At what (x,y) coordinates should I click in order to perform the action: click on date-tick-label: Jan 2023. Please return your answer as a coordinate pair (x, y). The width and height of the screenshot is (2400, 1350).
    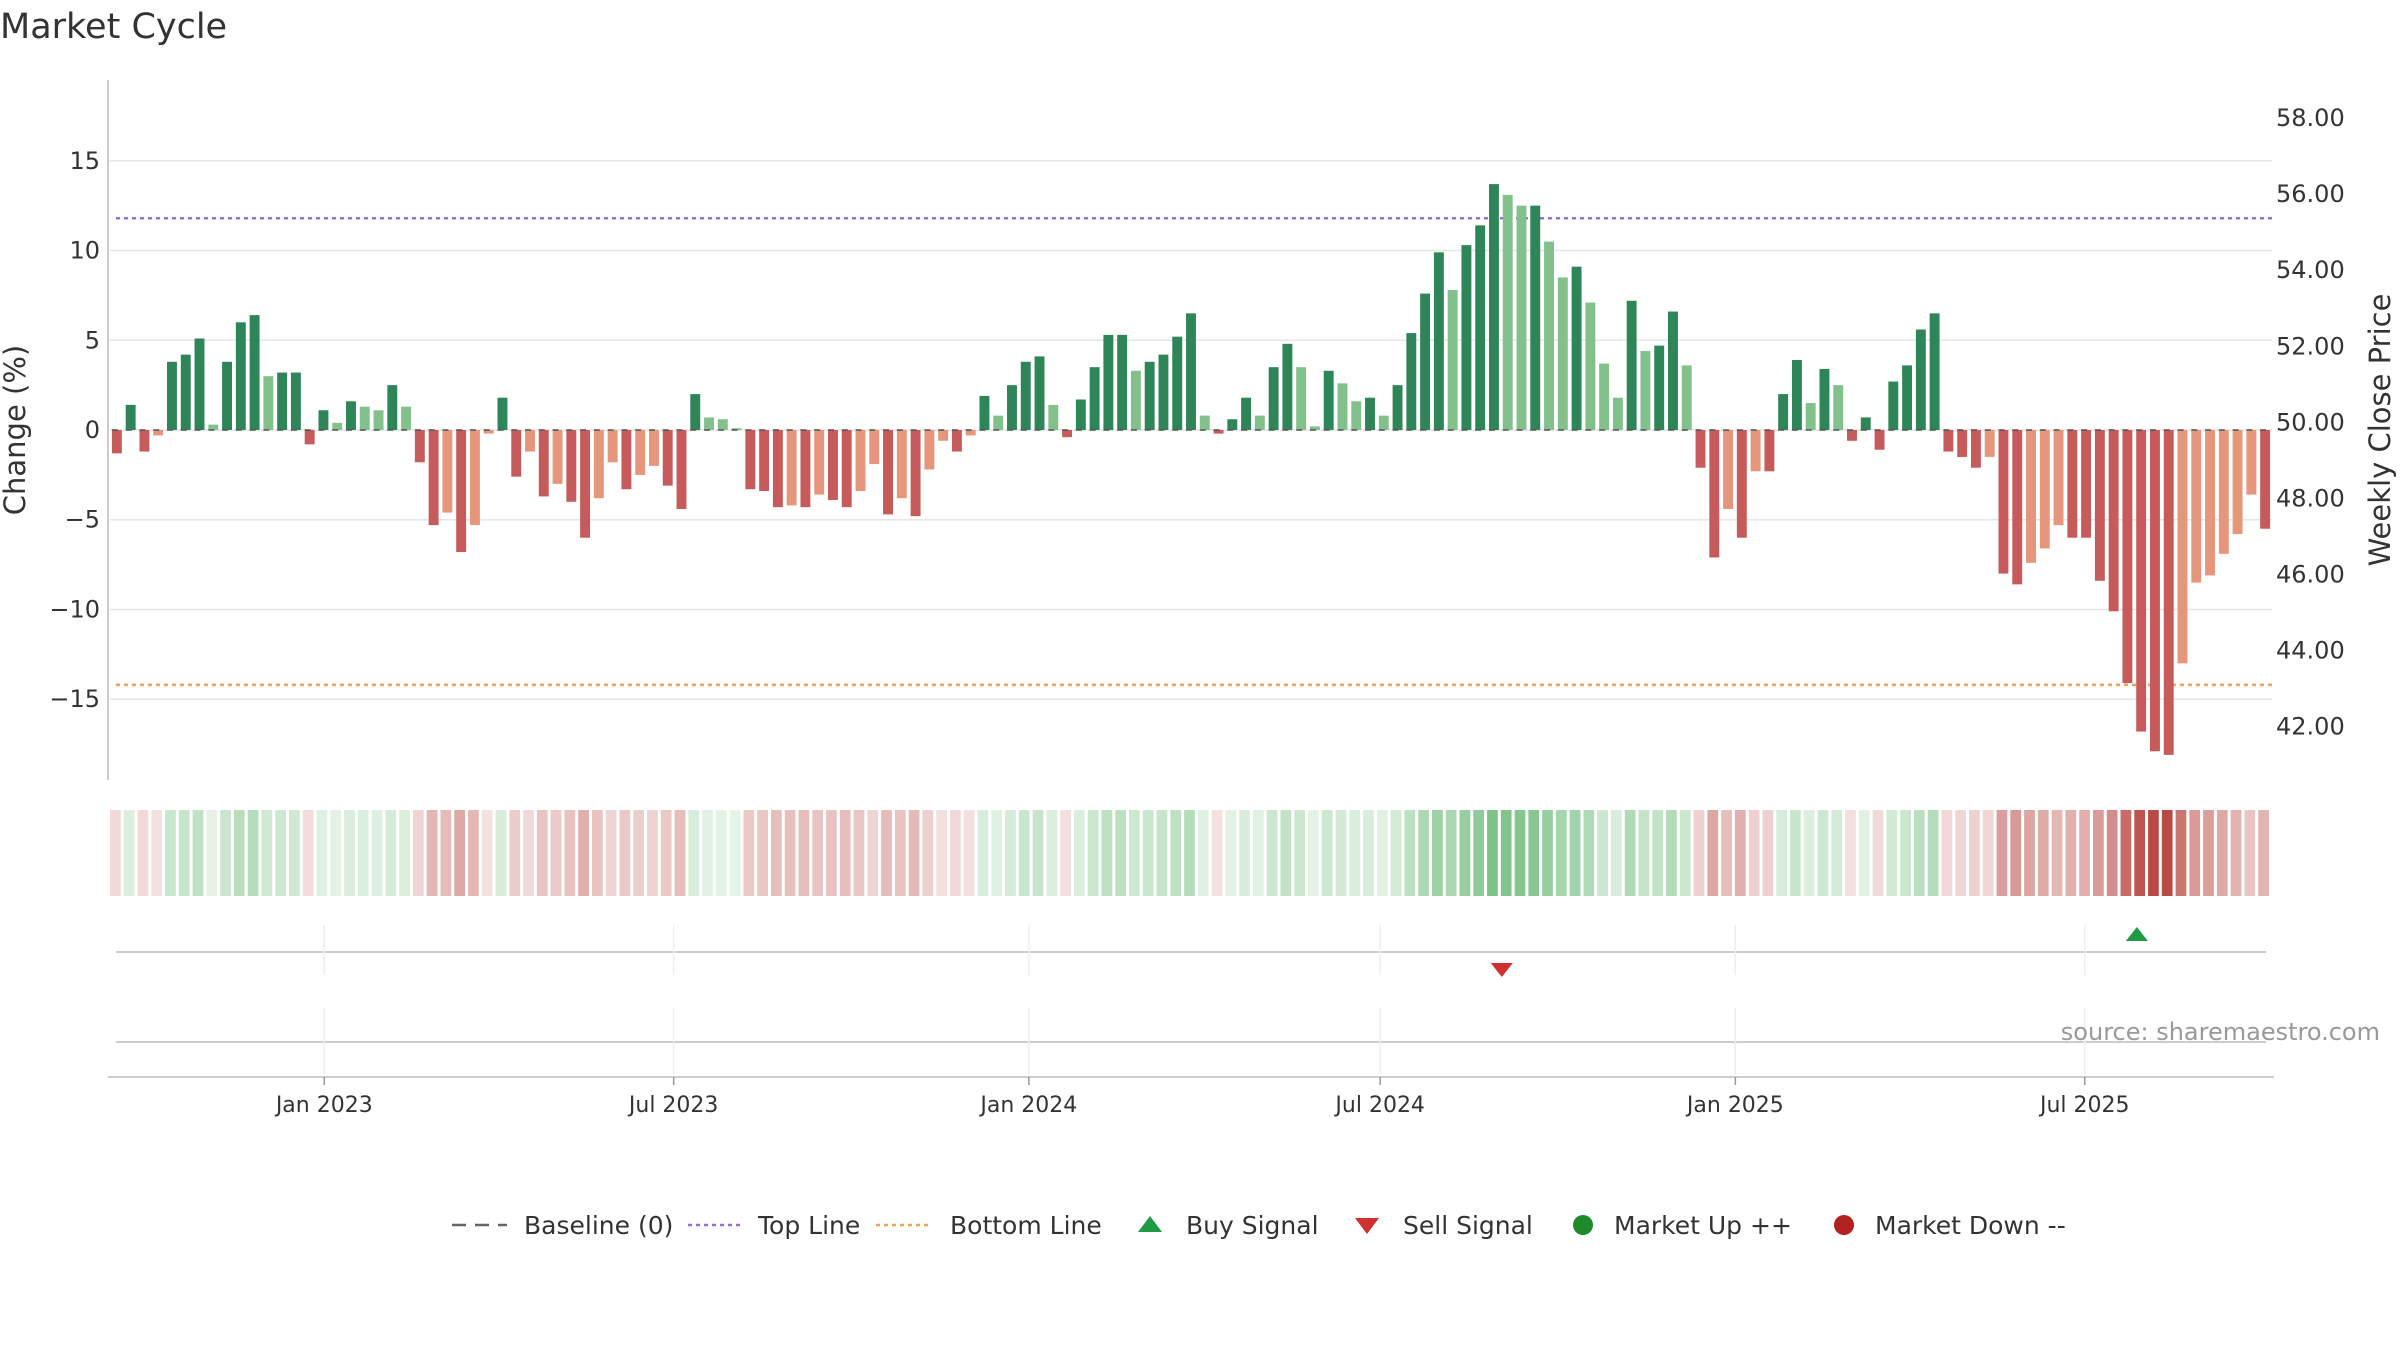
    Looking at the image, I should click on (323, 1105).